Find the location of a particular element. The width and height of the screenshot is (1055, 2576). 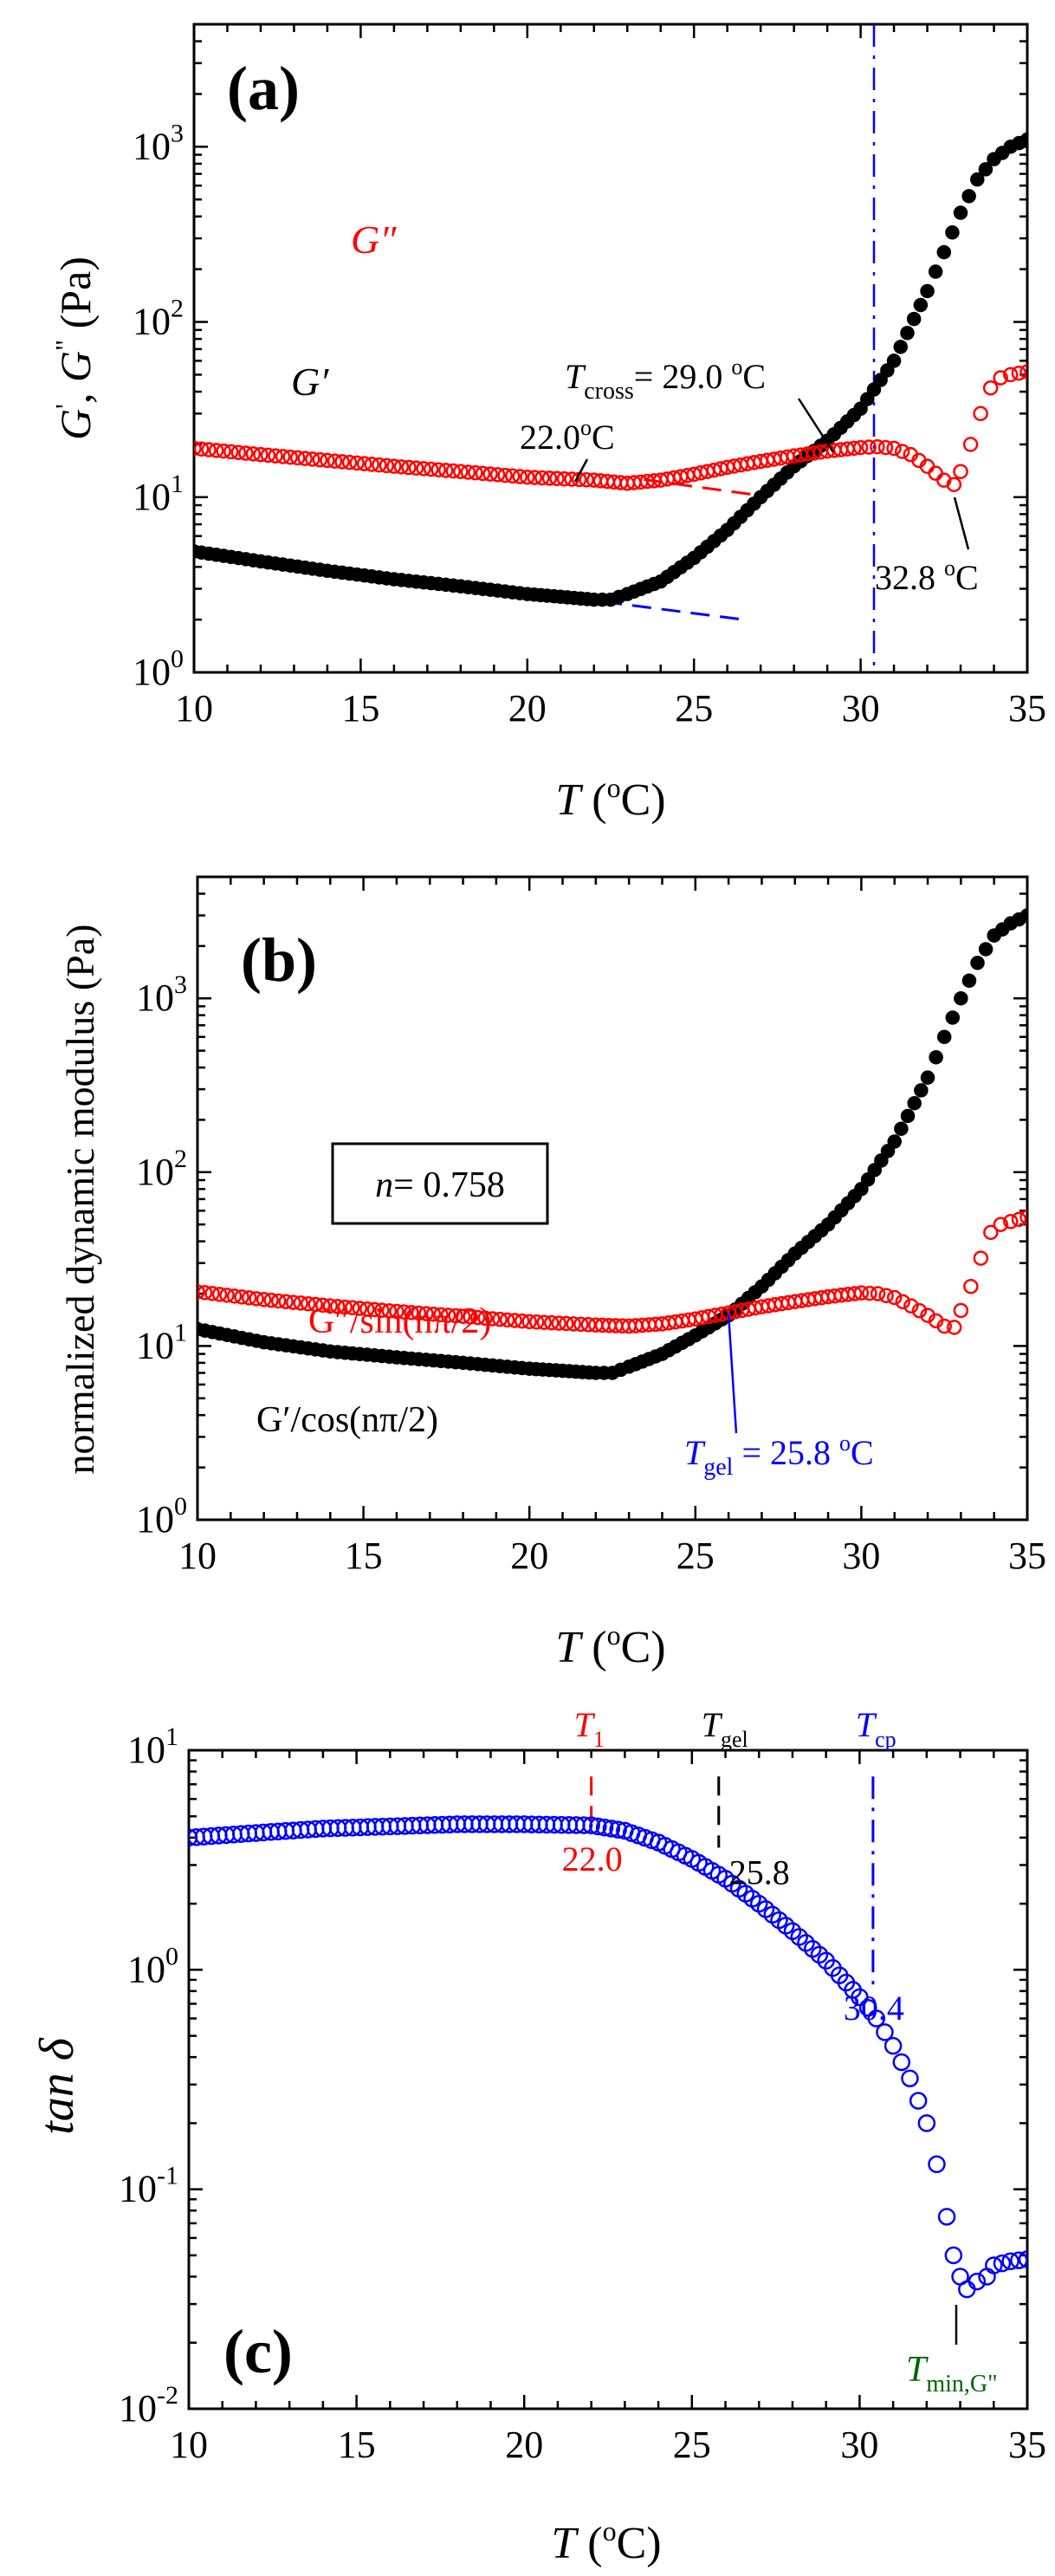

panel-b-label: (b) is located at coordinates (279, 960).